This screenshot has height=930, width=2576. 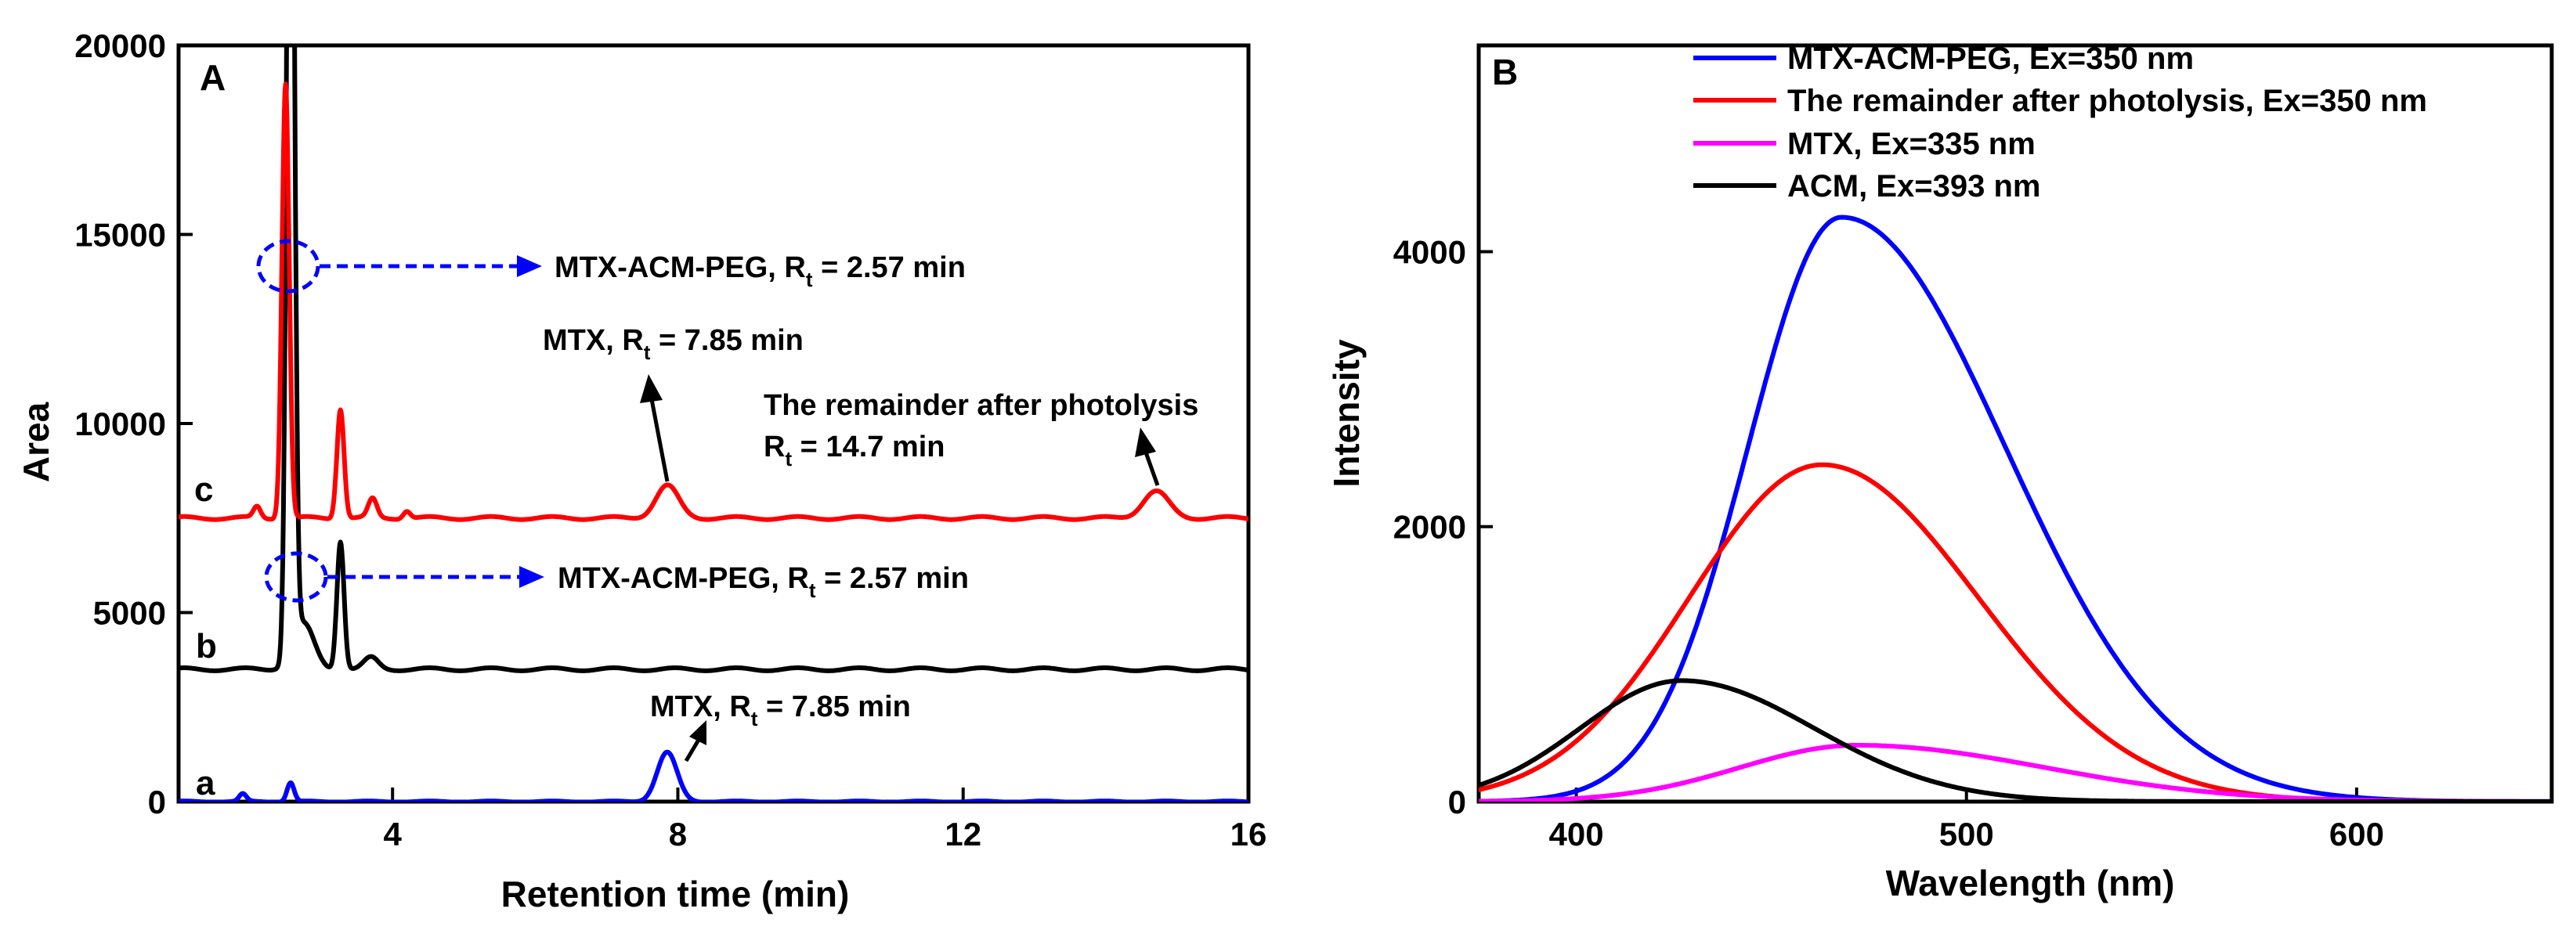 What do you see at coordinates (1576, 834) in the screenshot?
I see `x-tick-label: 400` at bounding box center [1576, 834].